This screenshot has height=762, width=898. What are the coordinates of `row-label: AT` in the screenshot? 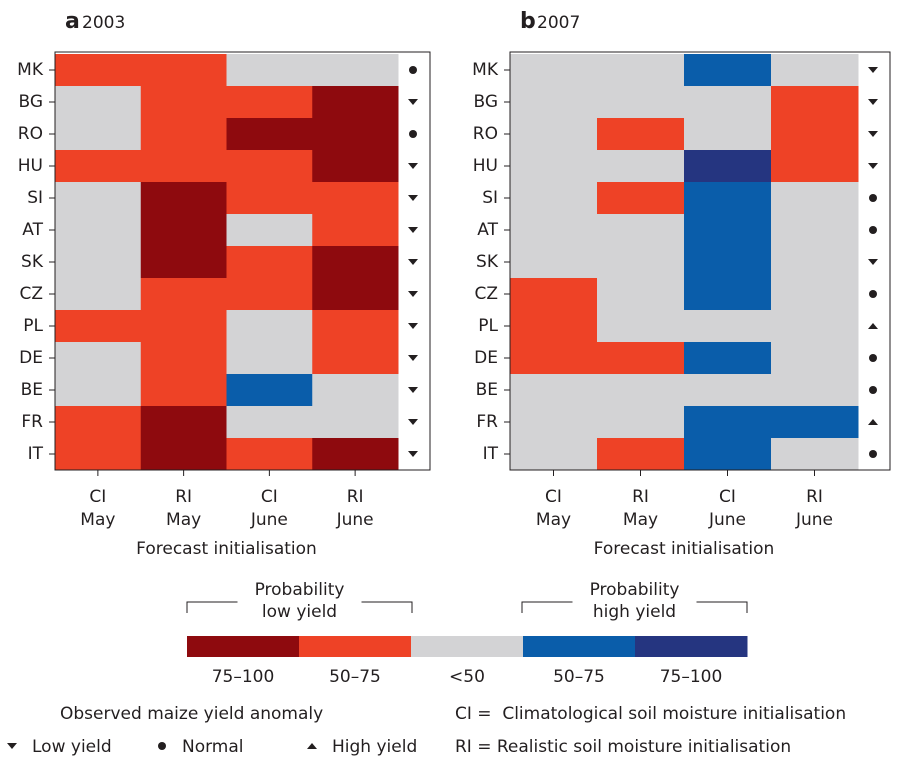 It's located at (32, 230).